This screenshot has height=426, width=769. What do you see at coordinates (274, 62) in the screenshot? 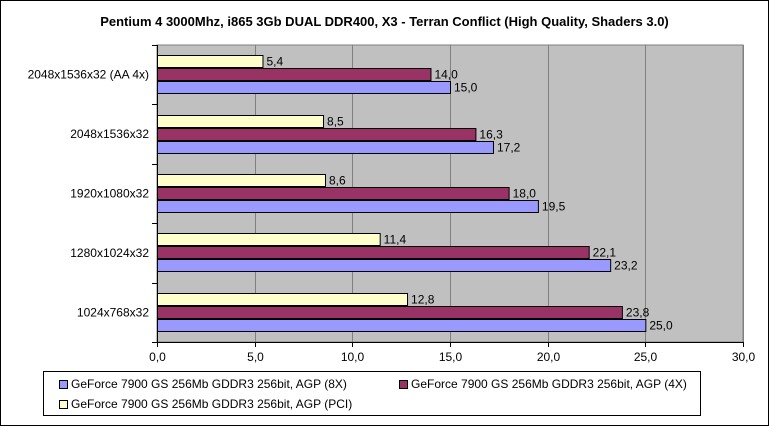
I see `data-label: 5,4` at bounding box center [274, 62].